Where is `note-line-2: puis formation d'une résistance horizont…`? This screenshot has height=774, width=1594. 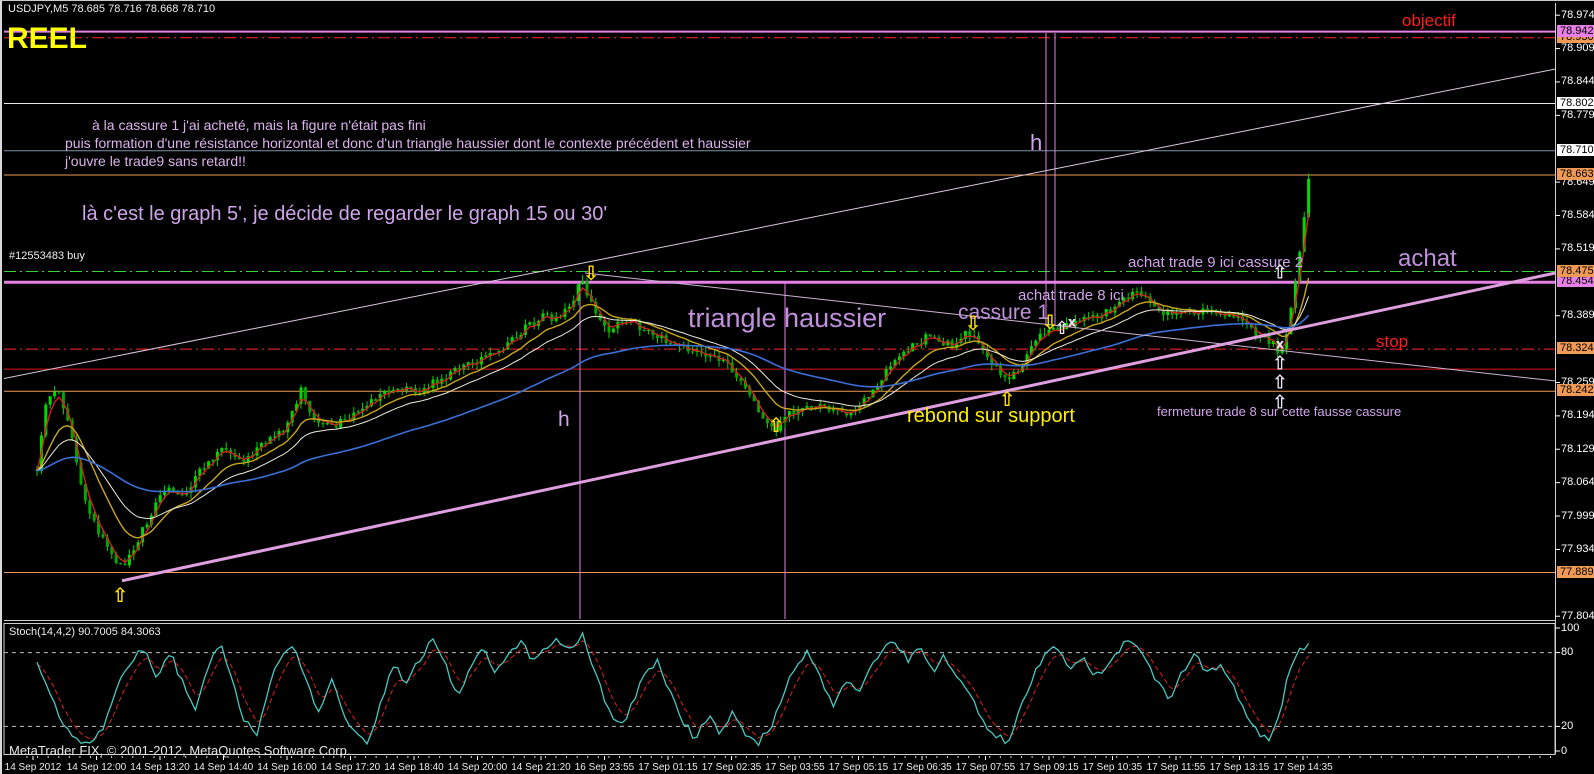 note-line-2: puis formation d'une résistance horizont… is located at coordinates (408, 143).